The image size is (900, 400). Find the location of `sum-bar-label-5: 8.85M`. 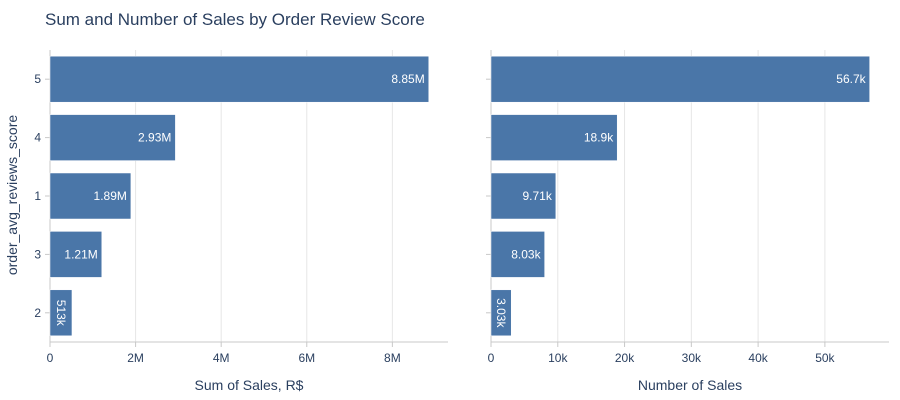

sum-bar-label-5: 8.85M is located at coordinates (407, 79).